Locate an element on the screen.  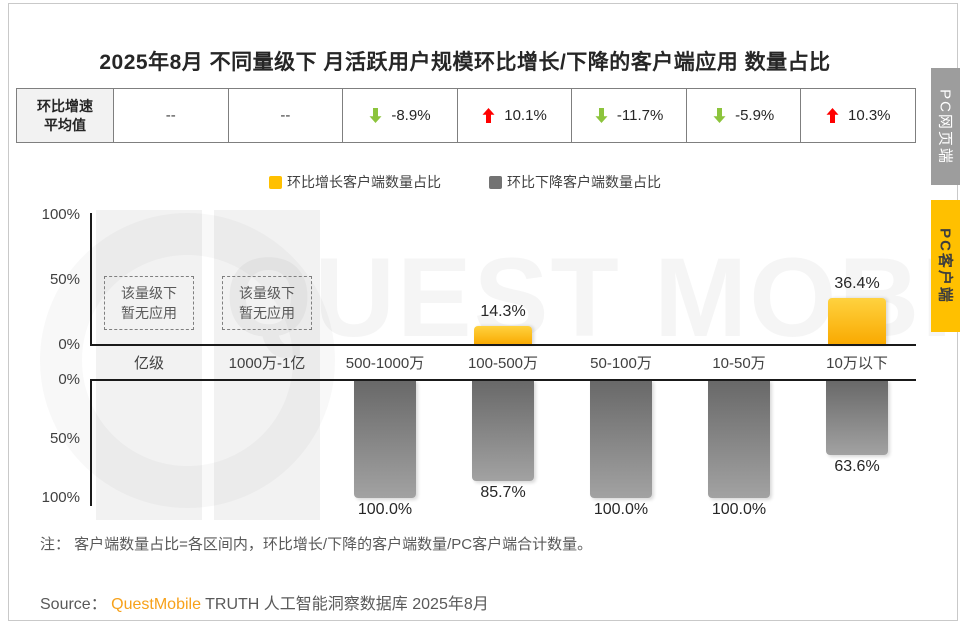
category-label: 1000万-1亿 is located at coordinates (267, 363).